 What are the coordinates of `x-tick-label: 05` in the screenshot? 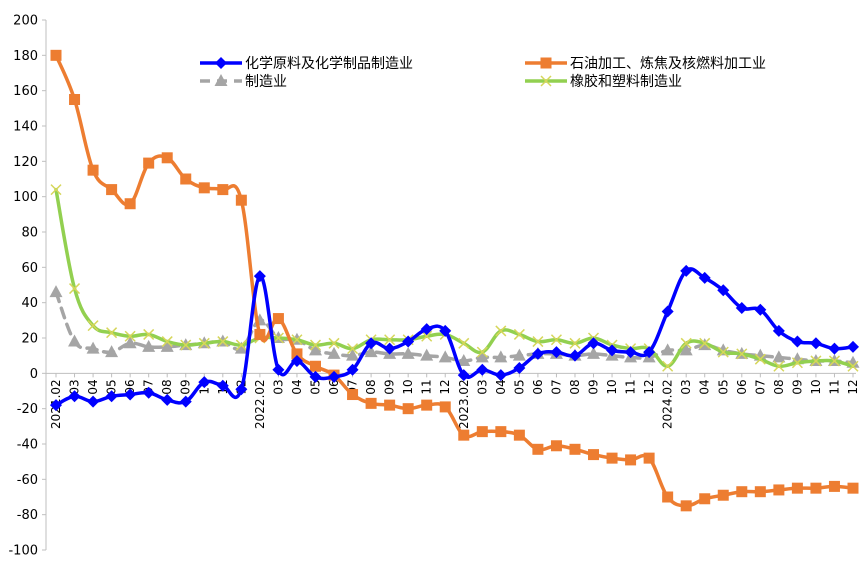 It's located at (112, 386).